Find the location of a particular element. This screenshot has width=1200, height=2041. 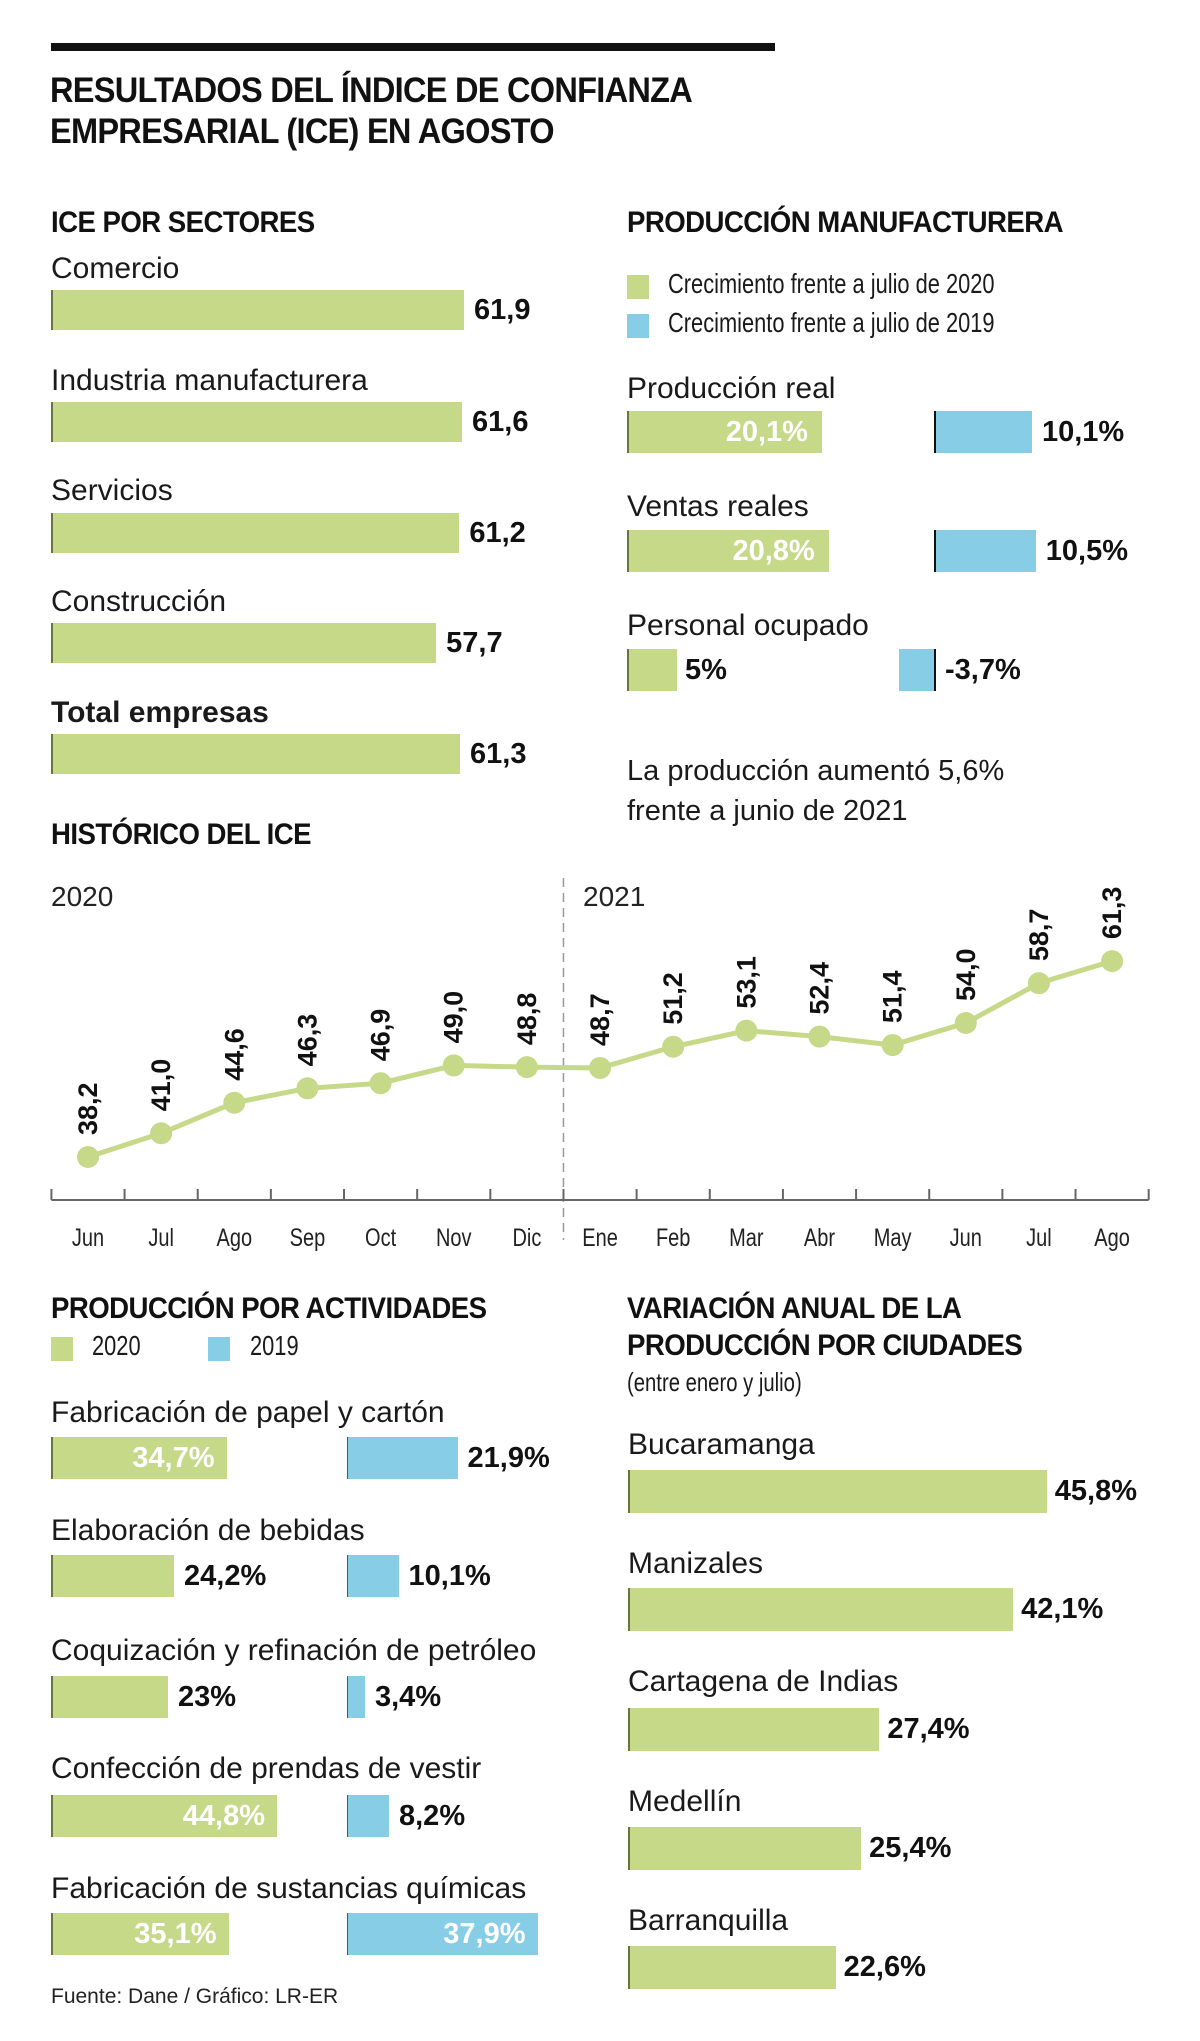

x-tick-label-jun-12: Jun is located at coordinates (966, 1238).